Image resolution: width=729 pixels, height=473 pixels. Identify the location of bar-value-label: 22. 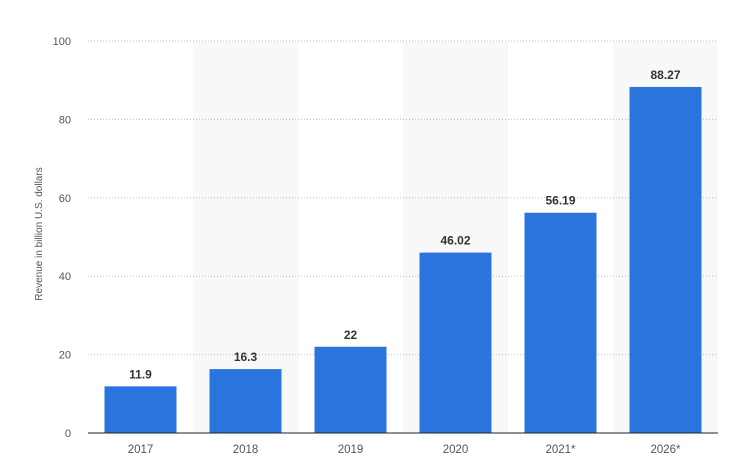
(351, 335).